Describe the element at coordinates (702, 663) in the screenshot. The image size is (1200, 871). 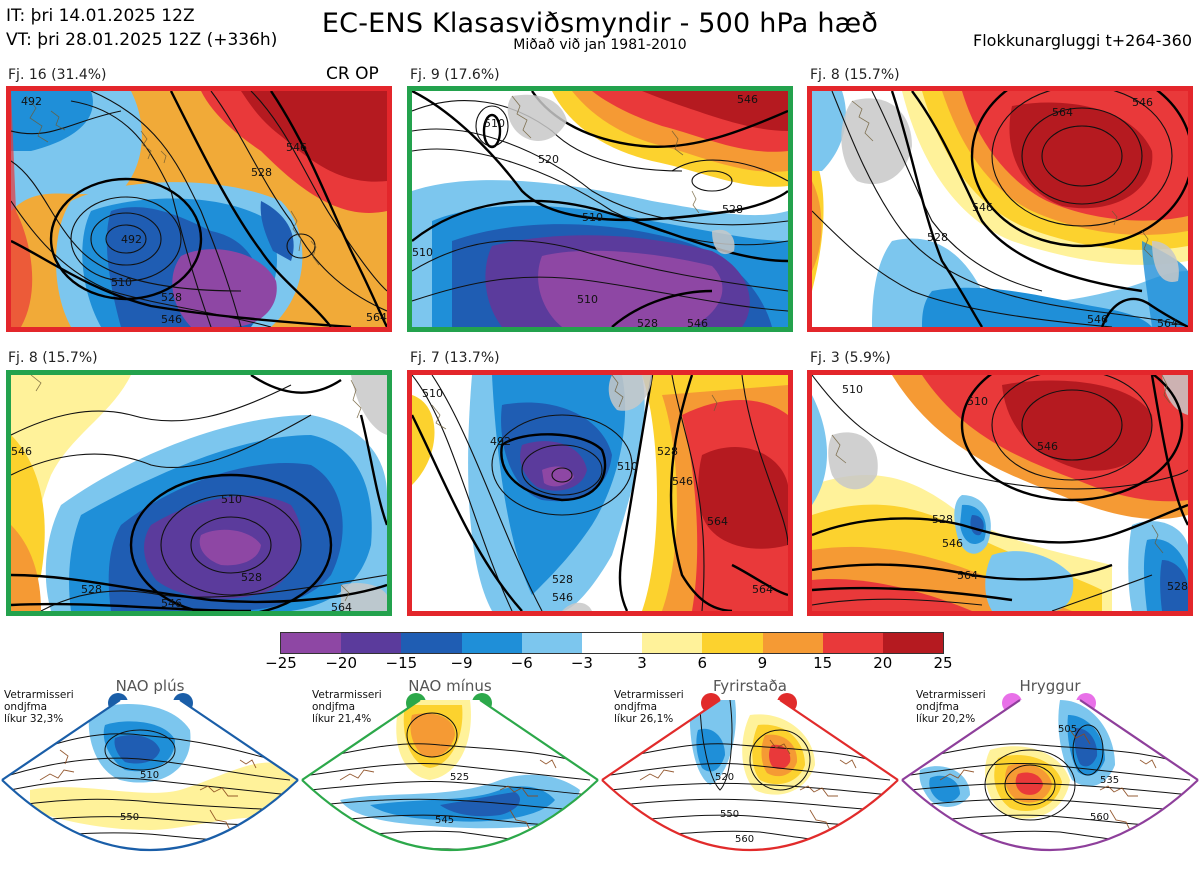
I see `colorbar-tick-label: 6` at that location.